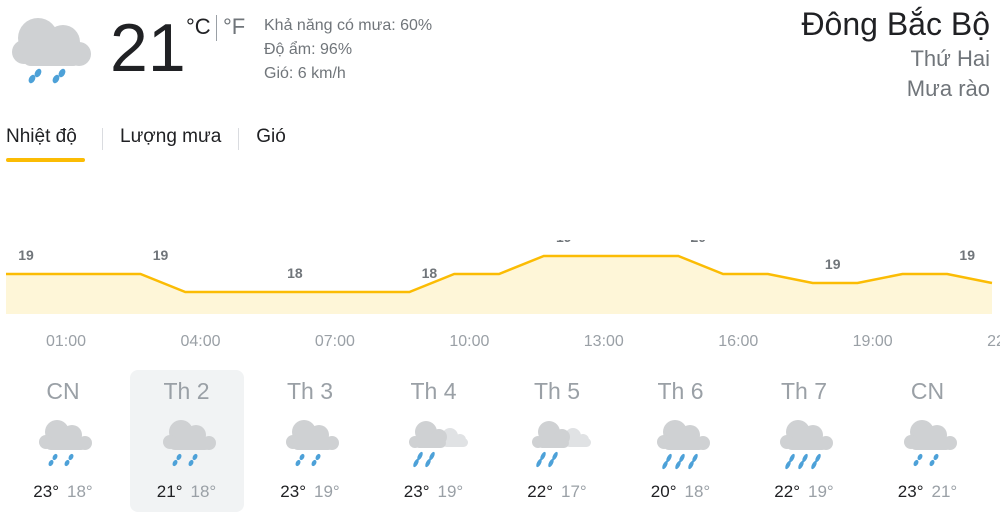  Describe the element at coordinates (804, 391) in the screenshot. I see `day-name: Th 7` at that location.